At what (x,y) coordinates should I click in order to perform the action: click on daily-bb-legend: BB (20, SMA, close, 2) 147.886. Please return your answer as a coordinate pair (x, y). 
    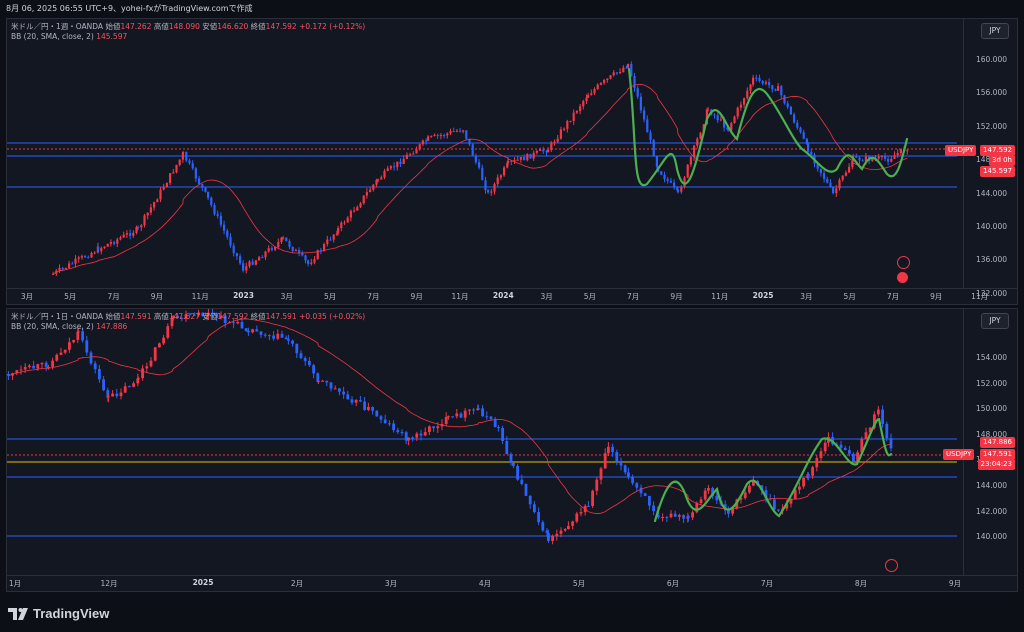
    Looking at the image, I should click on (69, 326).